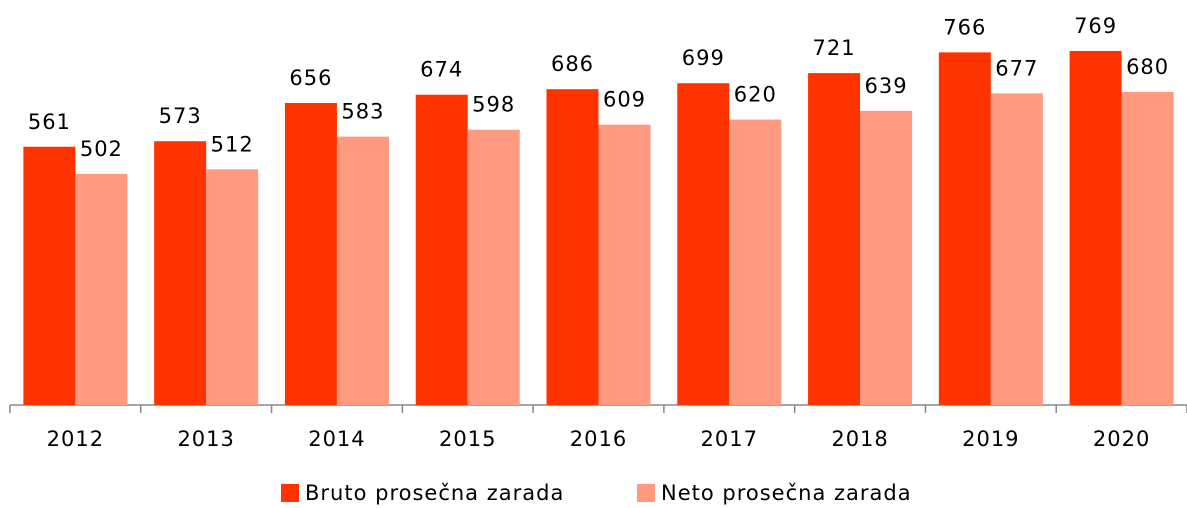 The width and height of the screenshot is (1187, 508). Describe the element at coordinates (624, 100) in the screenshot. I see `value-label: 609` at that location.